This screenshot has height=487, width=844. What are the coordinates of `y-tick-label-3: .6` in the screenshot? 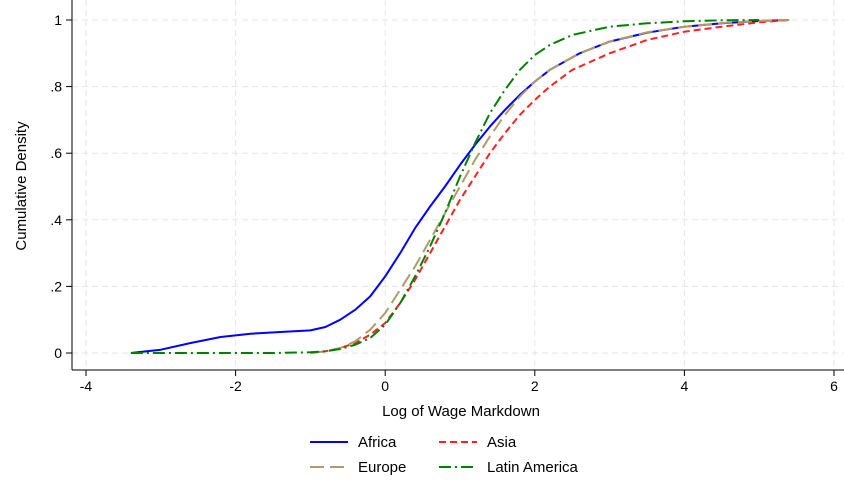 It's located at (56, 153).